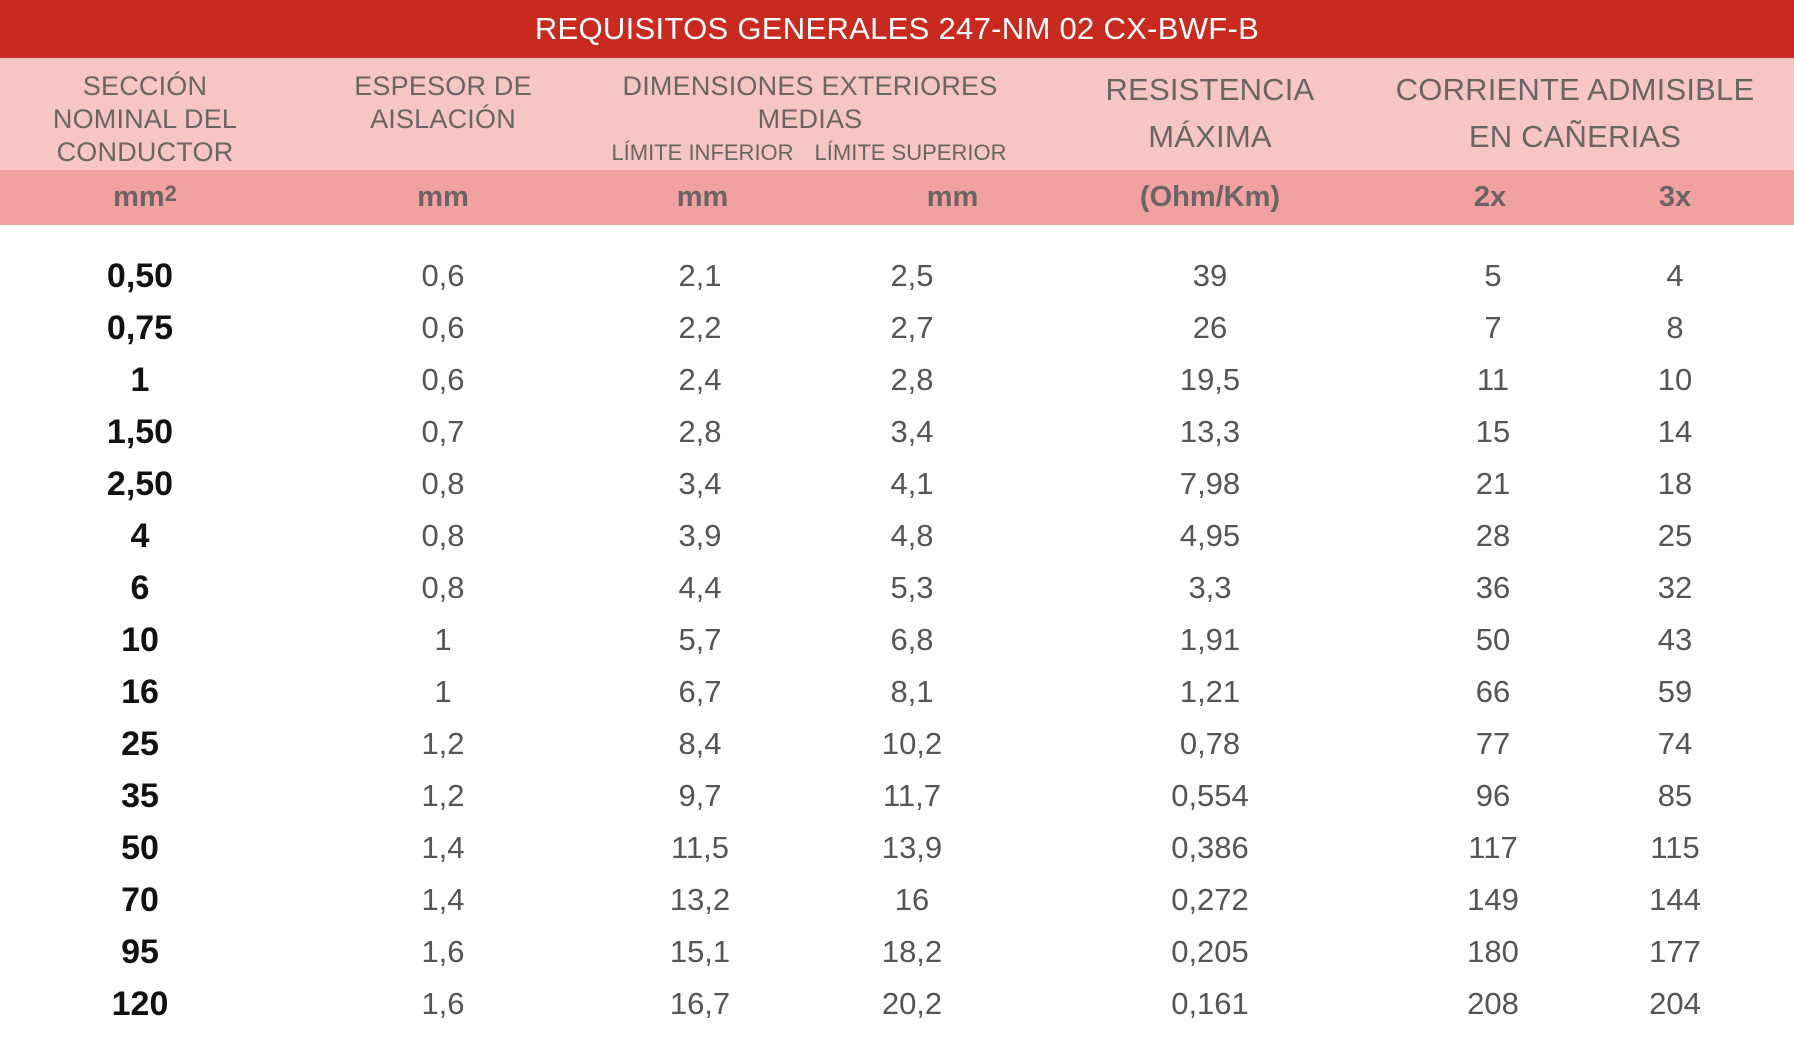 This screenshot has width=1794, height=1058. What do you see at coordinates (912, 691) in the screenshot?
I see `cell-limite-superior: 8,1` at bounding box center [912, 691].